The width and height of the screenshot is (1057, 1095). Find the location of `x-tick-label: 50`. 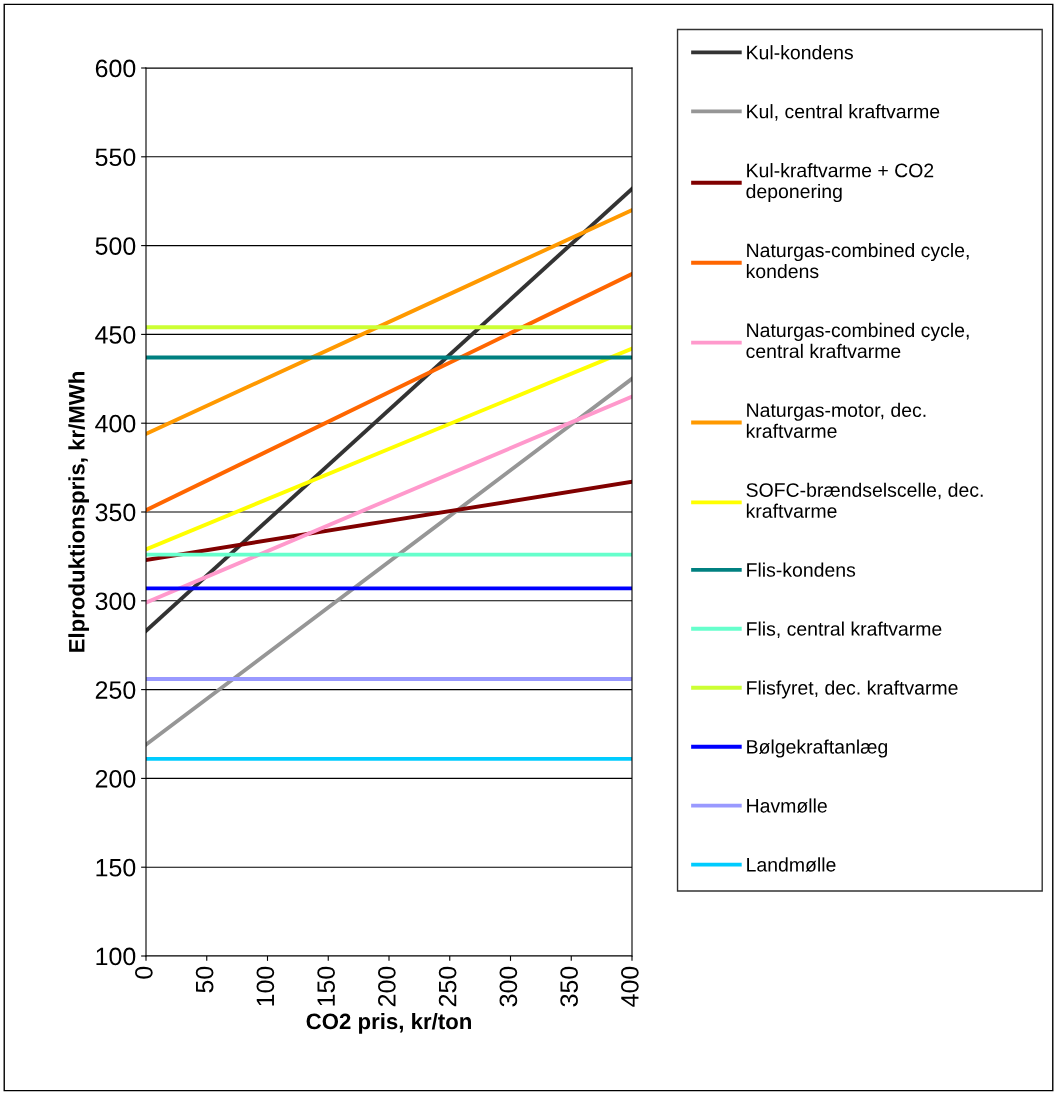

x-tick-label: 50 is located at coordinates (204, 979).